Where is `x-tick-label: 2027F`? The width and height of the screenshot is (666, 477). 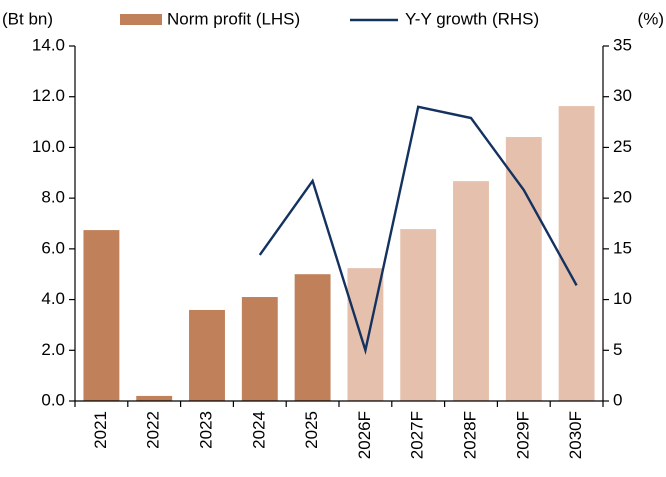 x-tick-label: 2027F is located at coordinates (417, 435).